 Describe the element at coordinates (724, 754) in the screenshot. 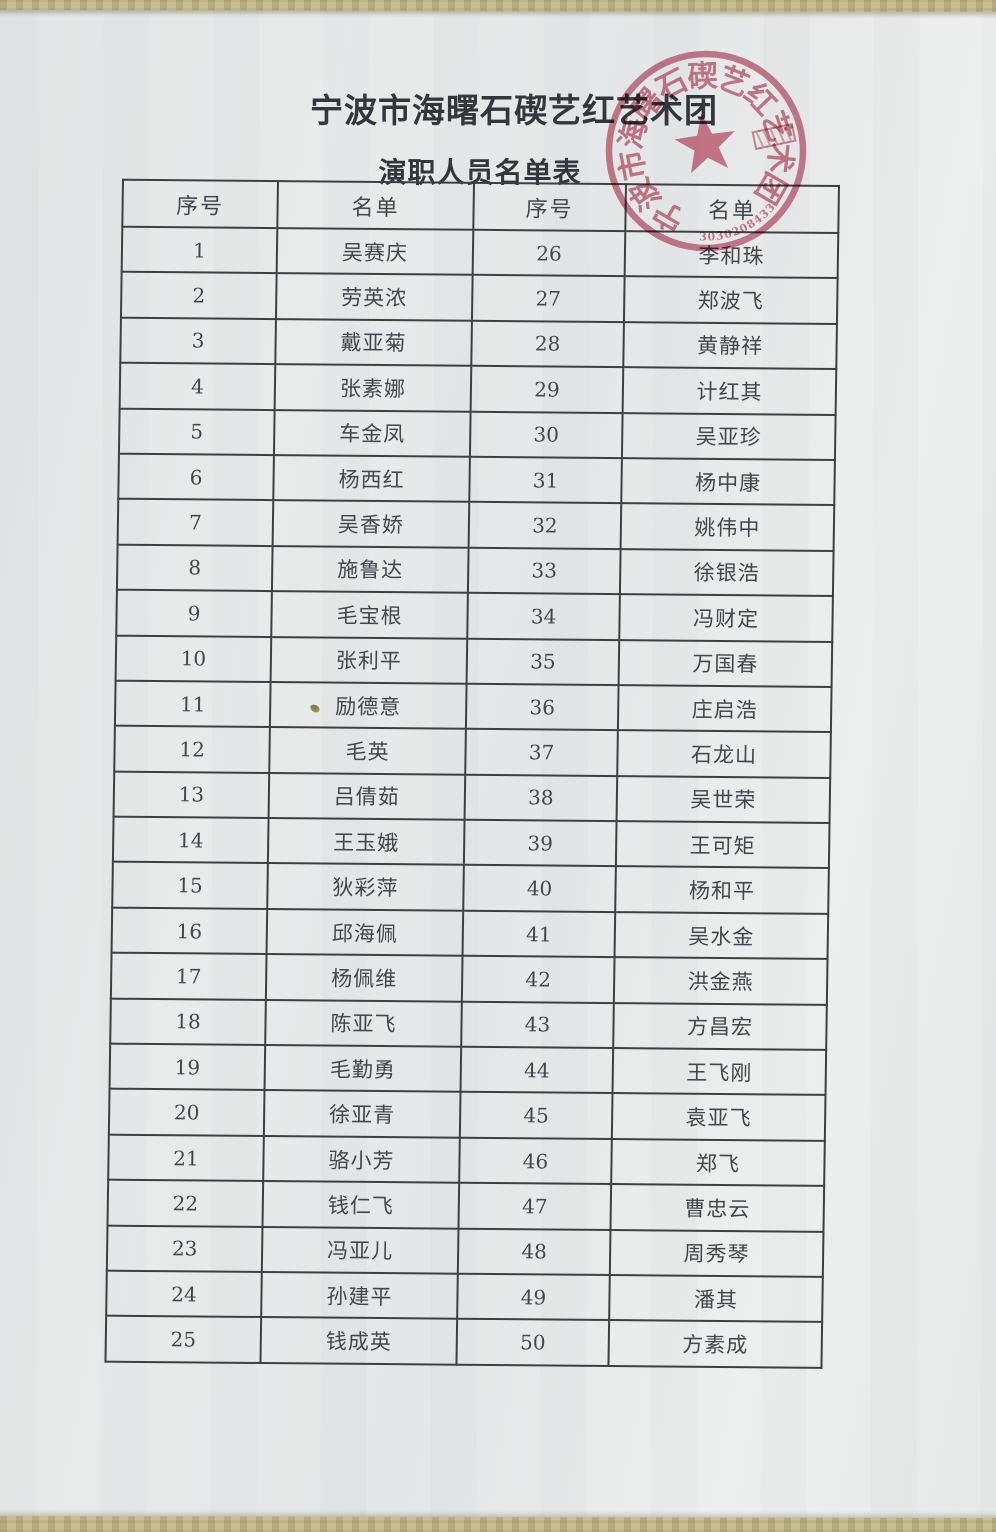

I see `name-cell: 石龙山` at that location.